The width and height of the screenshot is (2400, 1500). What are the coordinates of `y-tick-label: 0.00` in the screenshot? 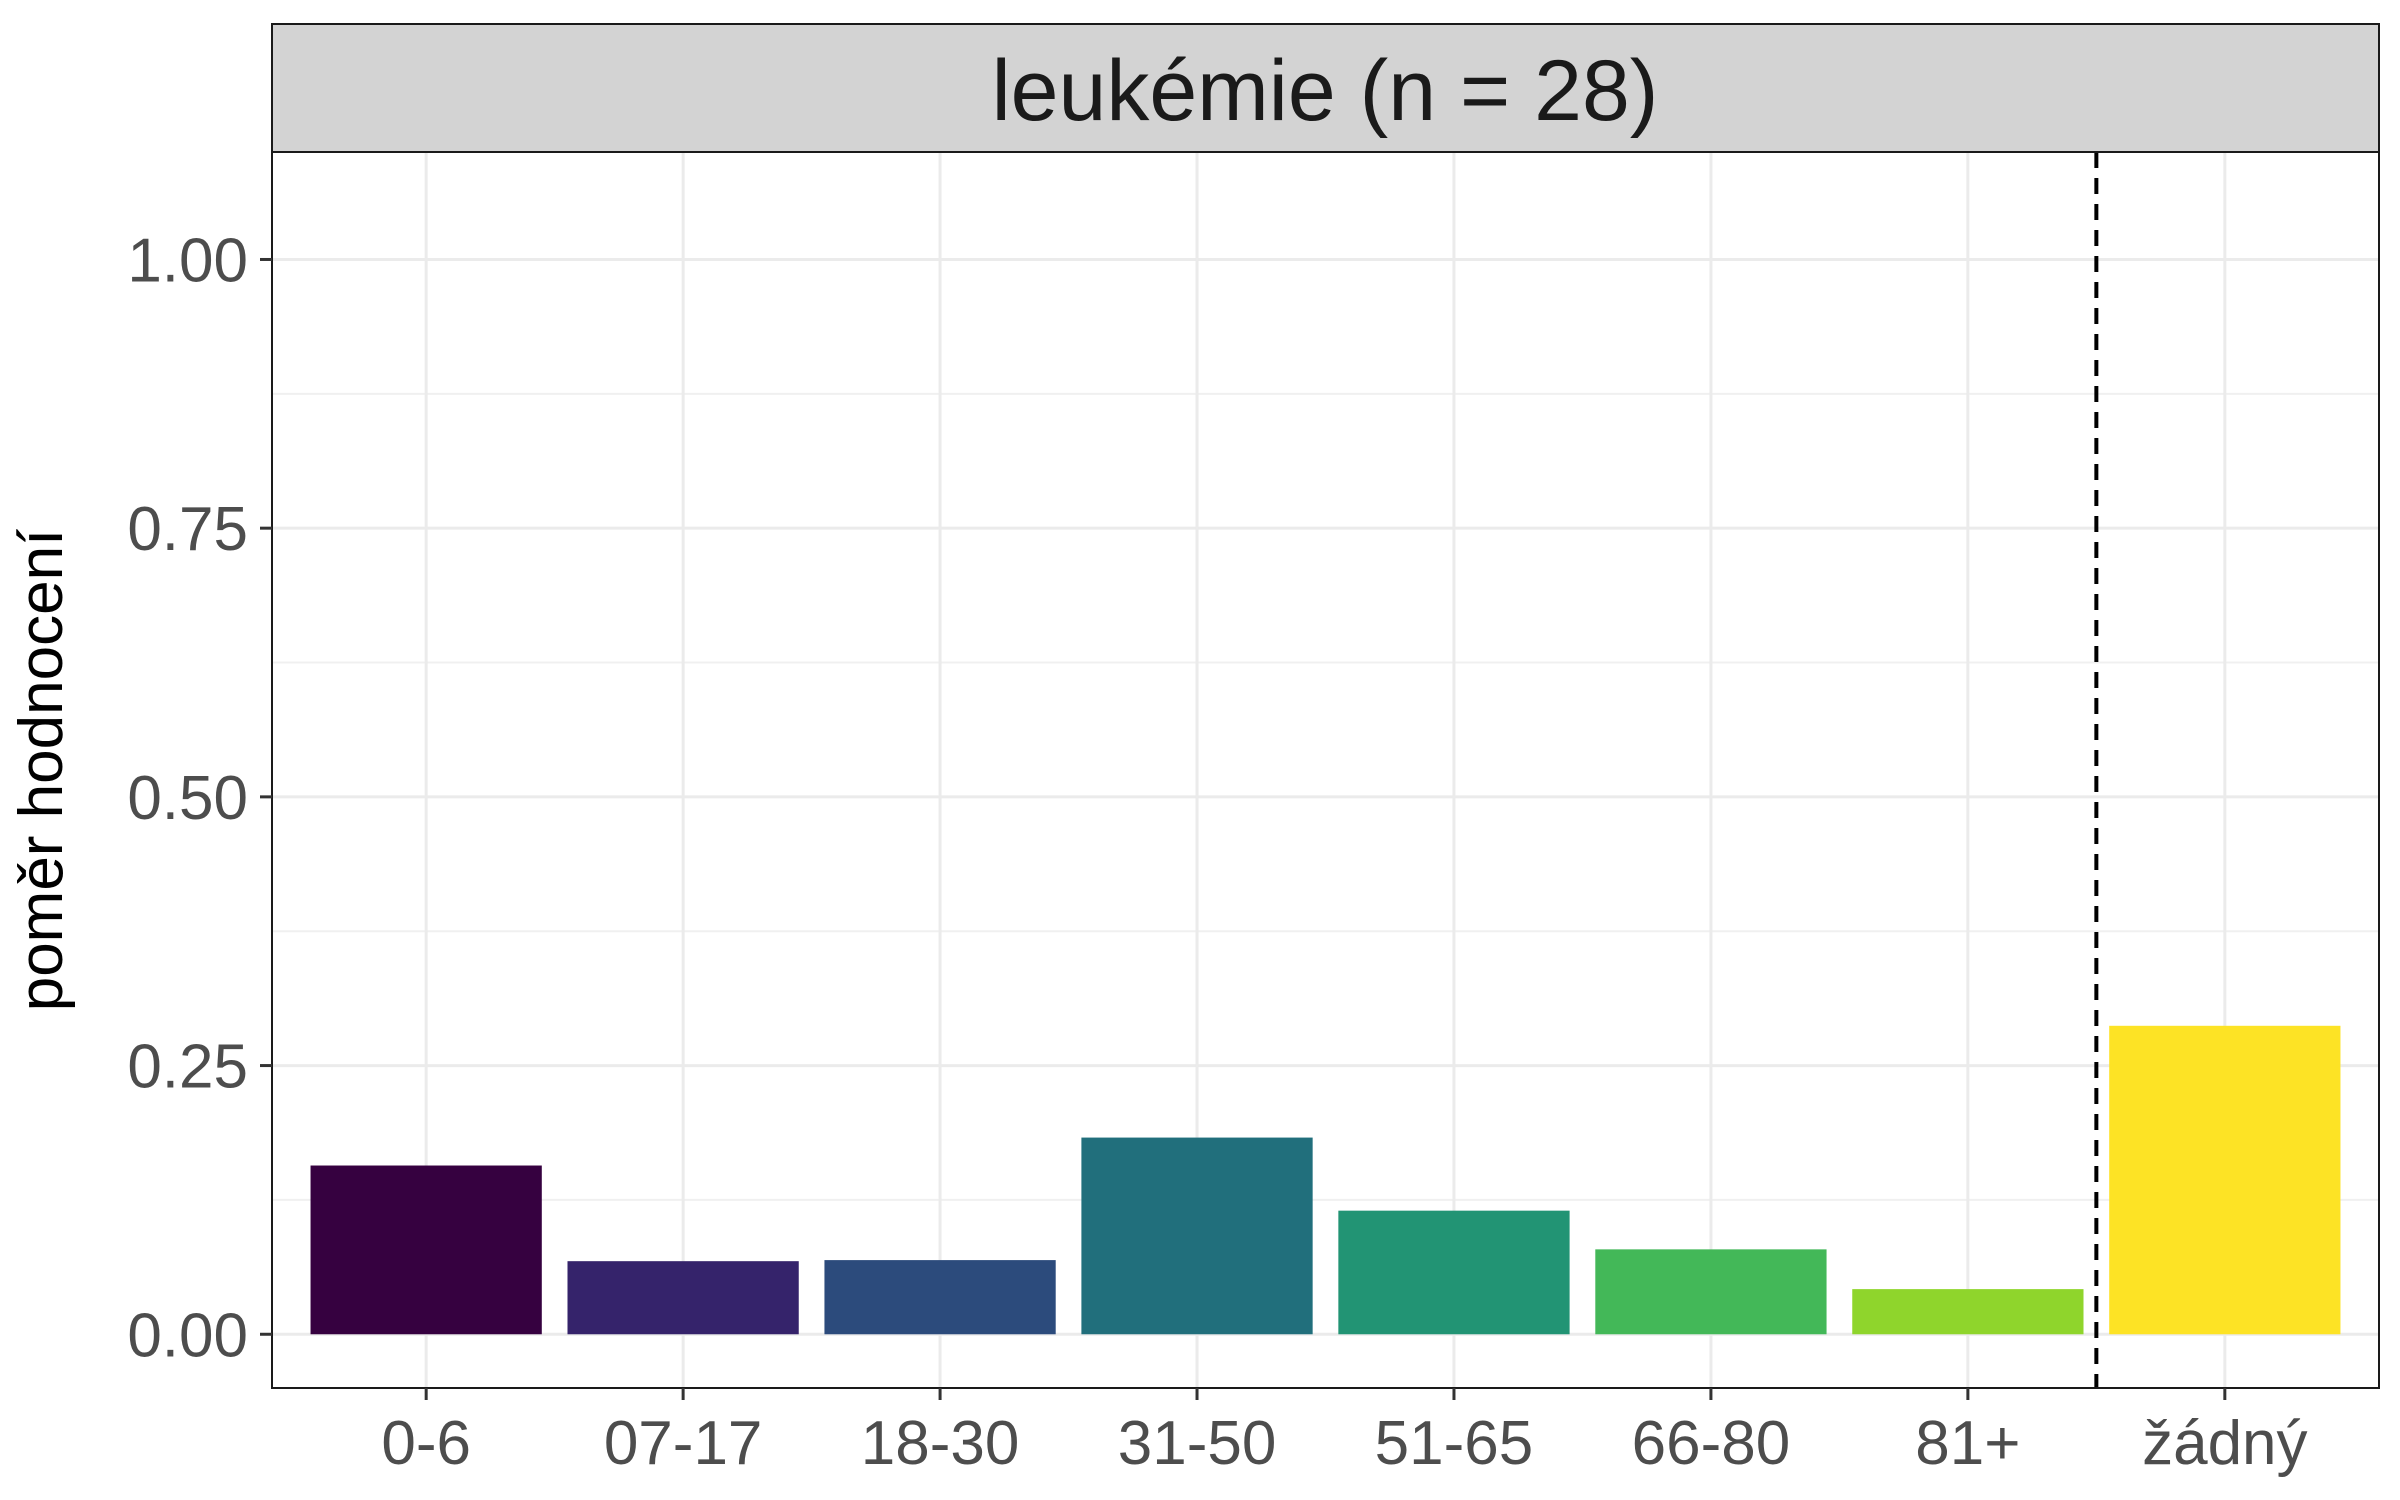 It's located at (187, 1335).